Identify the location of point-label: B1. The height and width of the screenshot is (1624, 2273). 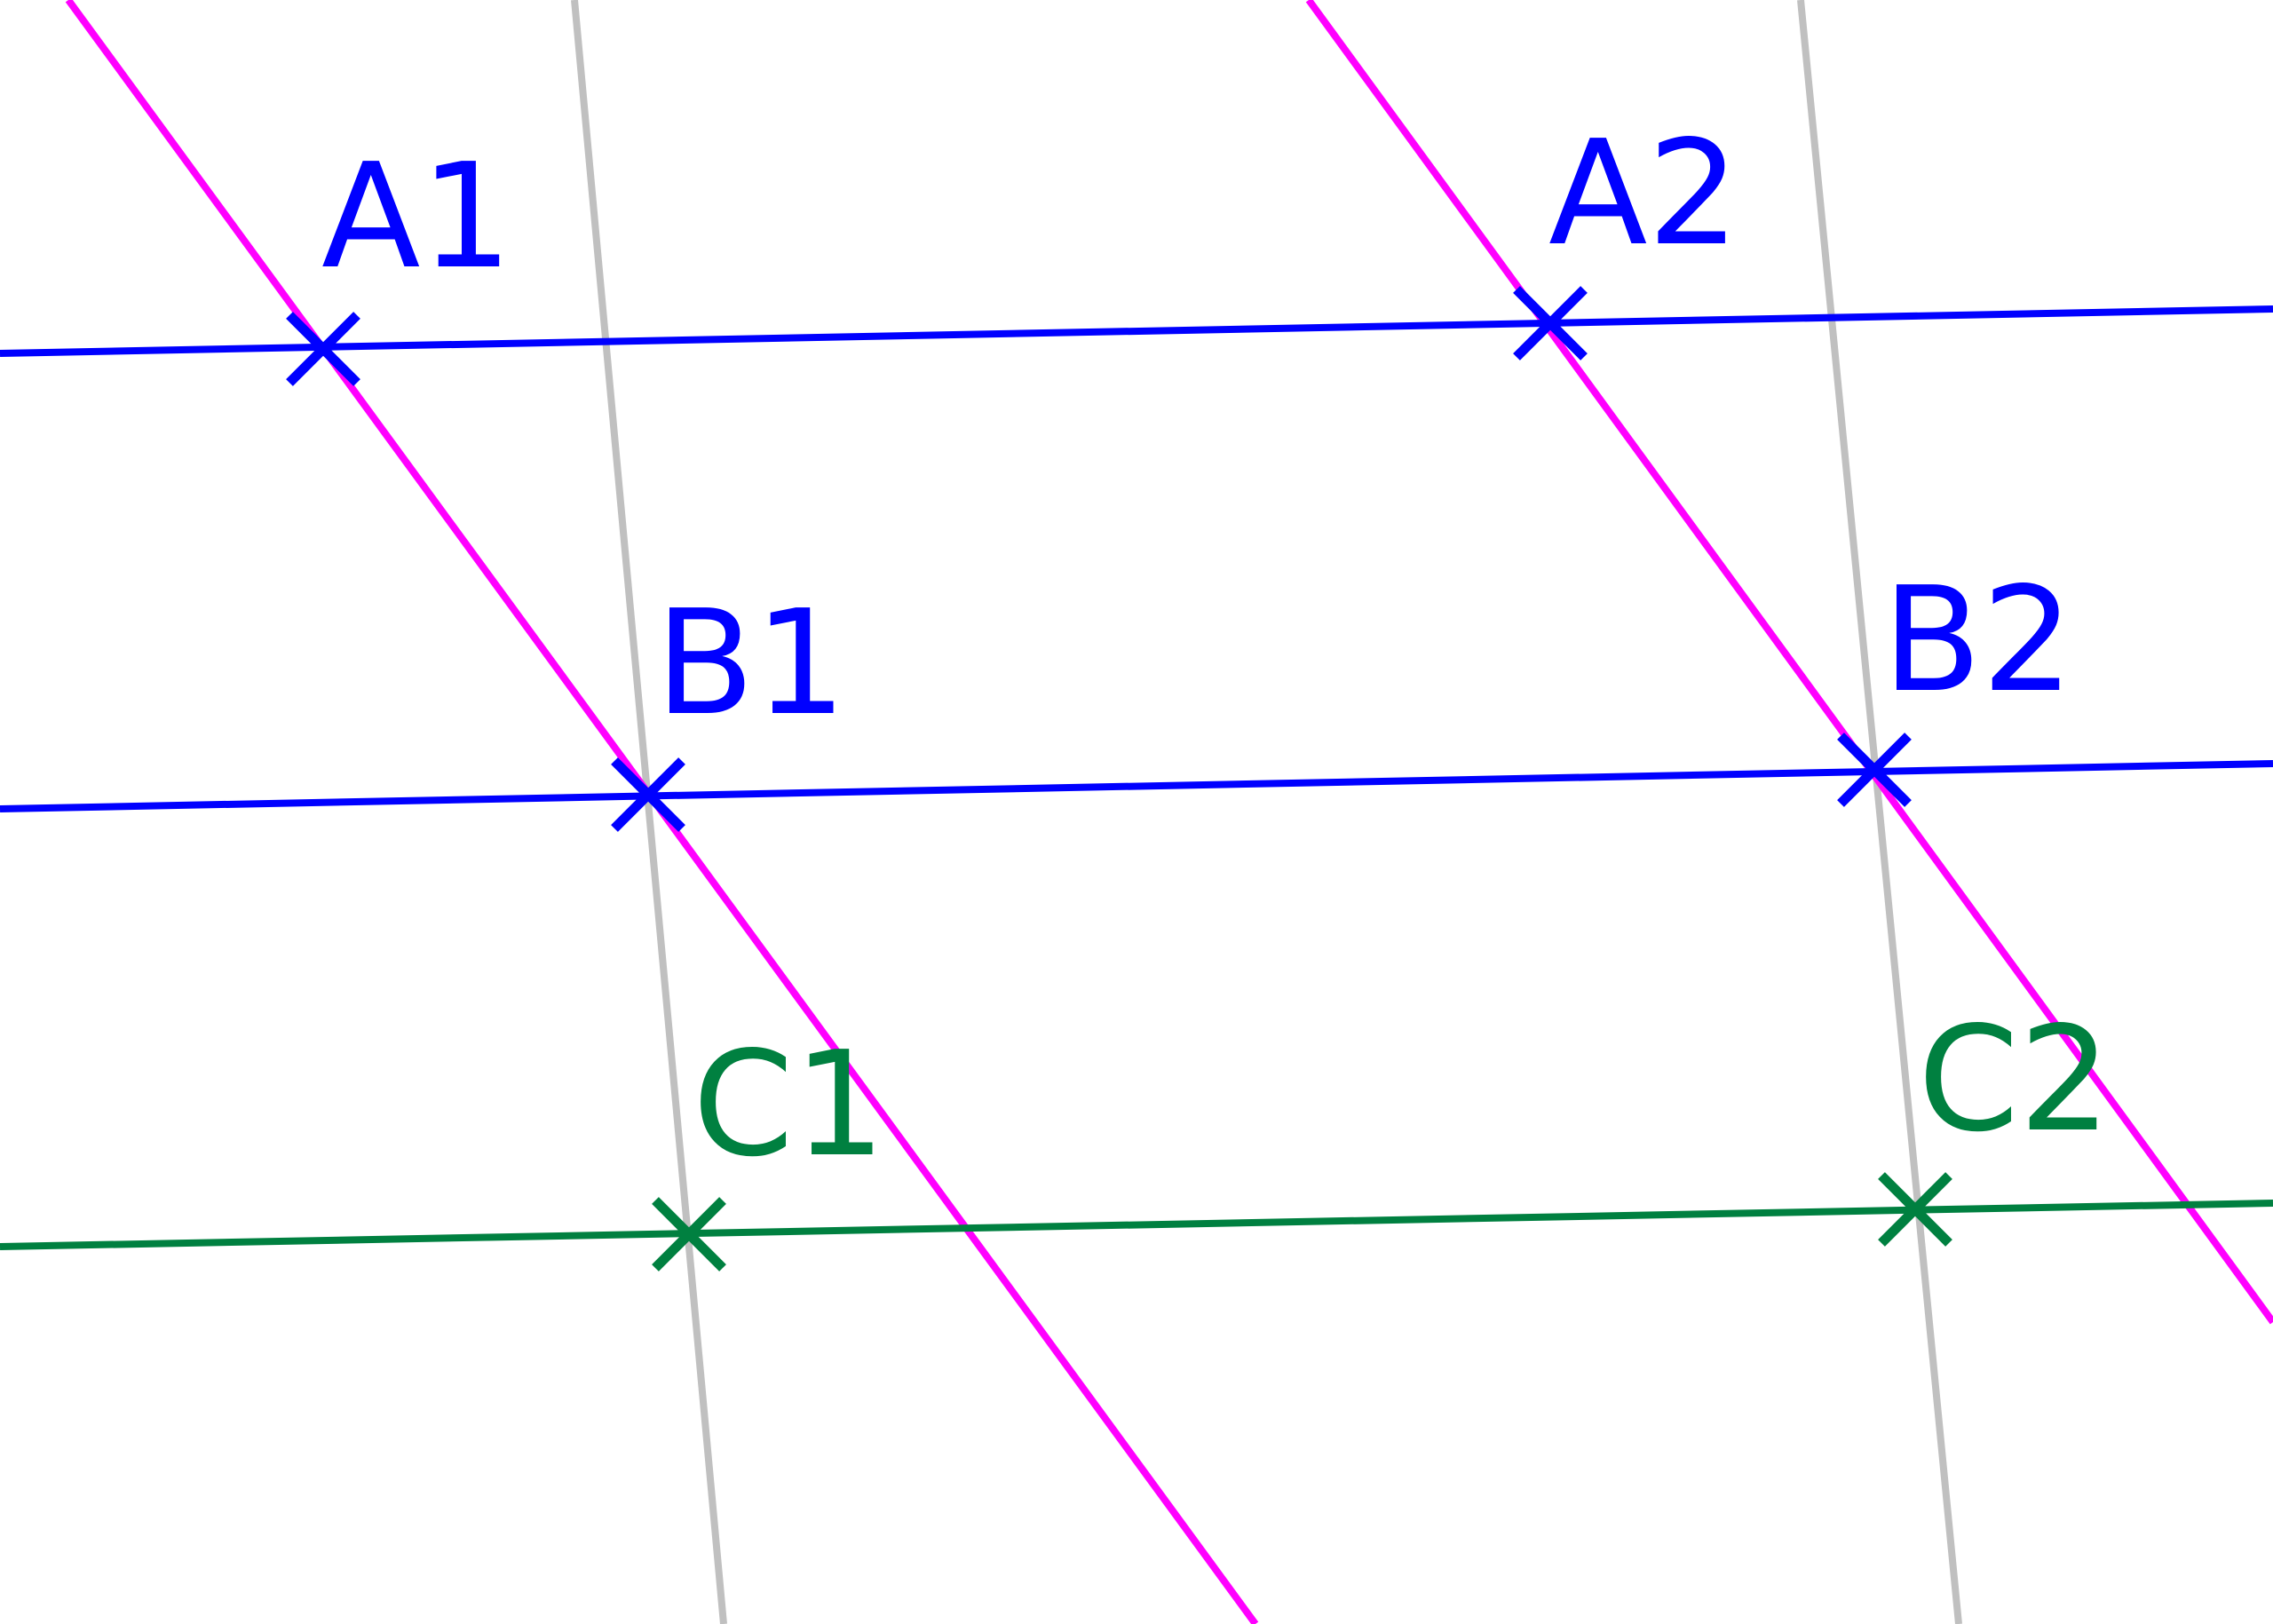
(751, 664).